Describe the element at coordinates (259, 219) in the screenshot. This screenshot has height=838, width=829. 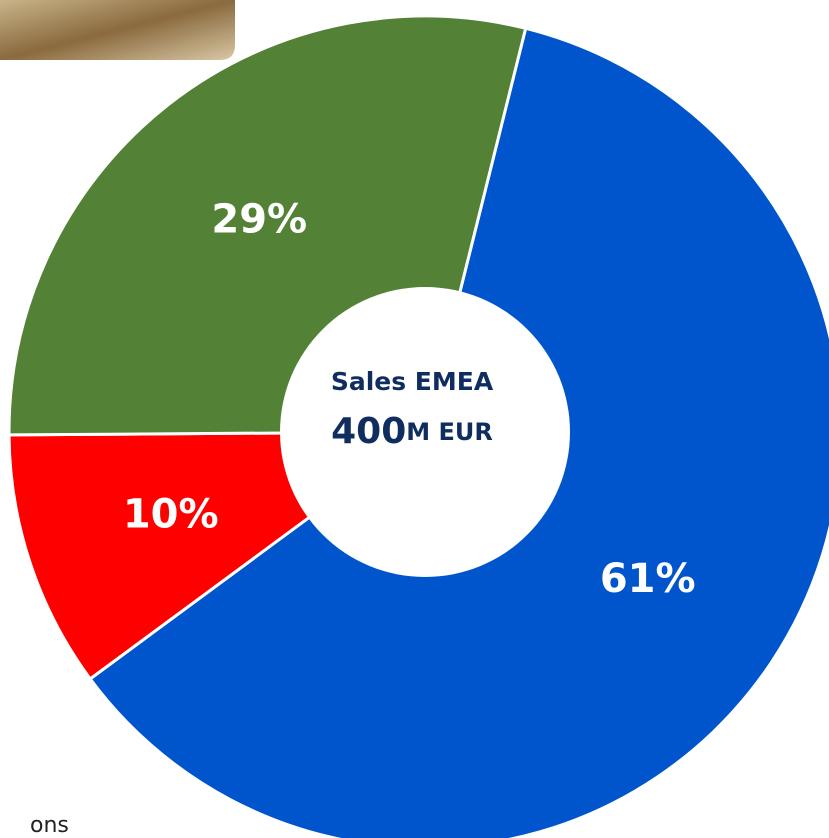
I see `slice-label: 29%` at that location.